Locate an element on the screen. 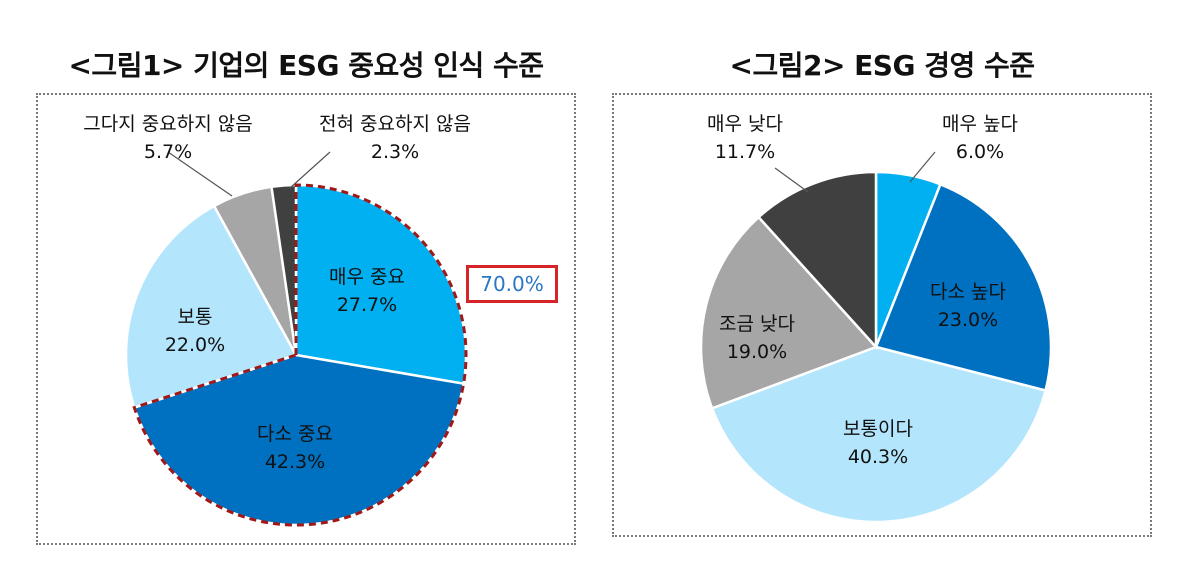 The height and width of the screenshot is (576, 1186). chart-1-slice-value-0: 27.7% is located at coordinates (367, 305).